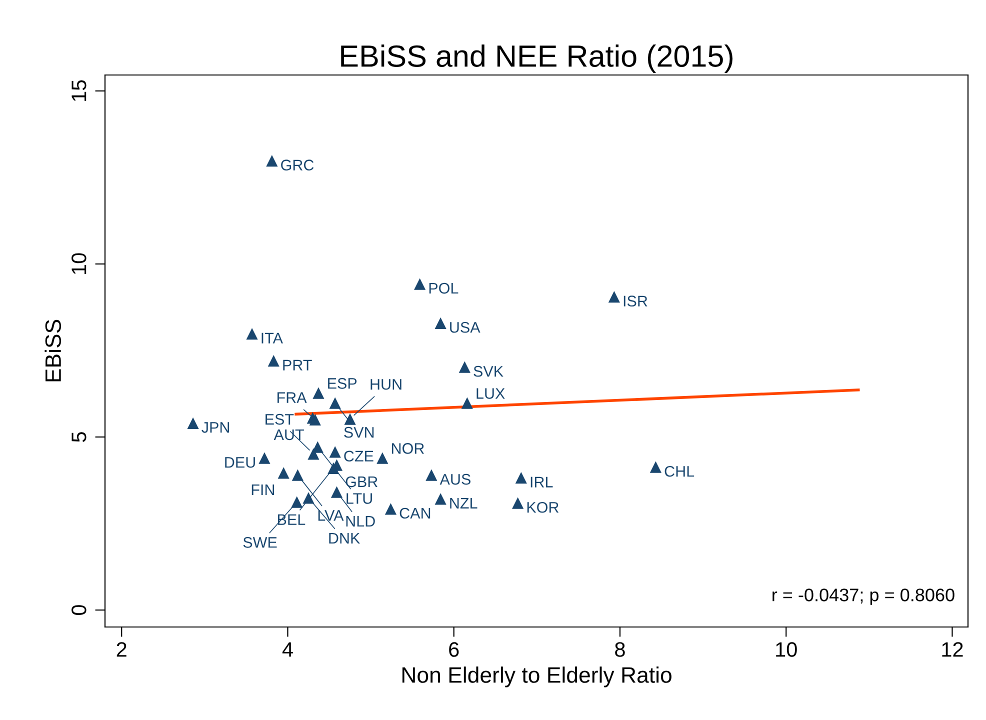 The height and width of the screenshot is (720, 986). I want to click on annotation: SVK, so click(489, 371).